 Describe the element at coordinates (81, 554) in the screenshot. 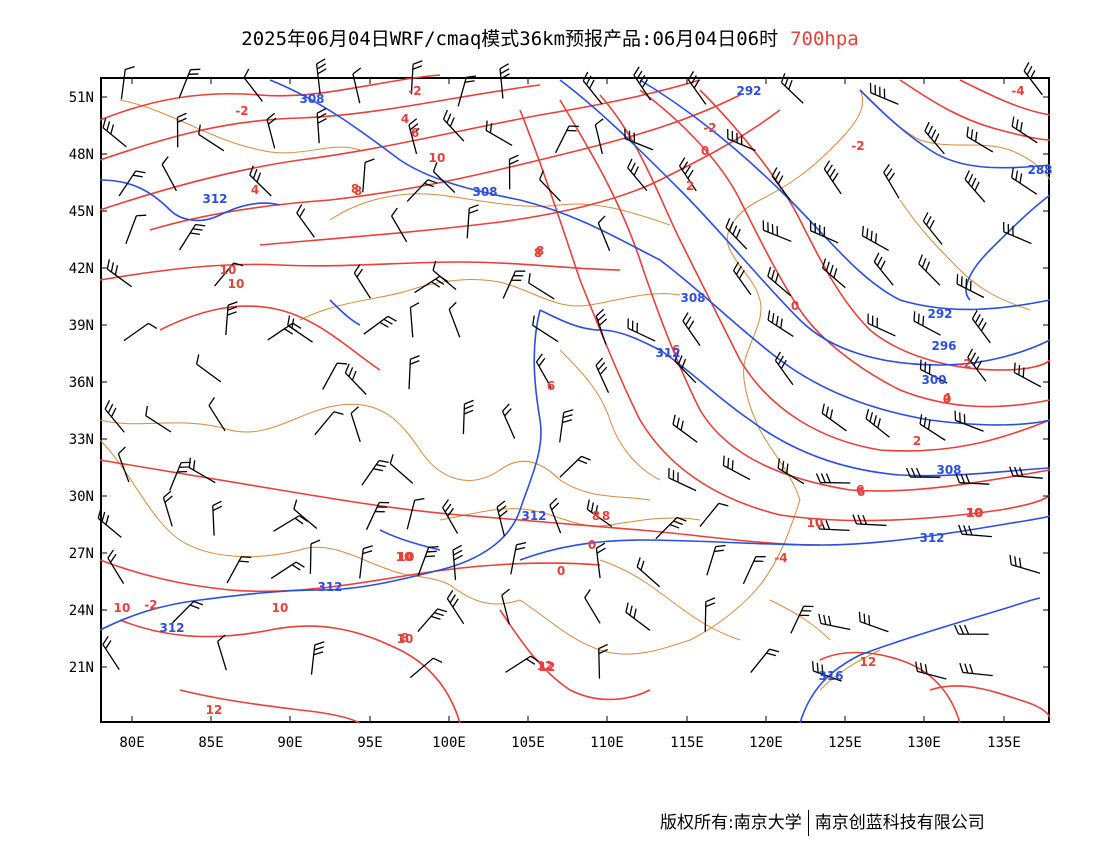

I see `lat-label: 27N` at that location.